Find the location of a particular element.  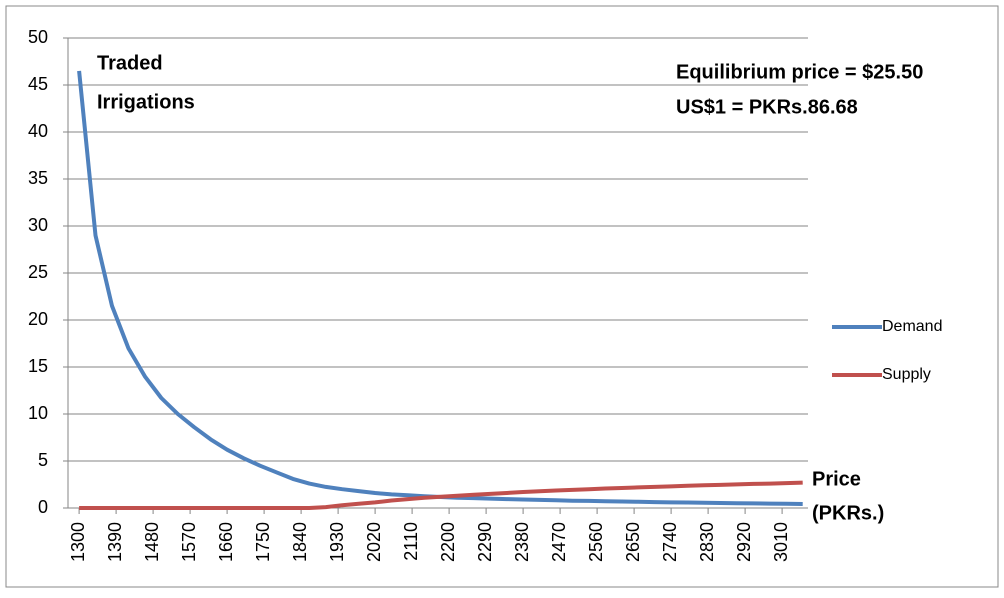

annotation: Irrigations is located at coordinates (146, 102).